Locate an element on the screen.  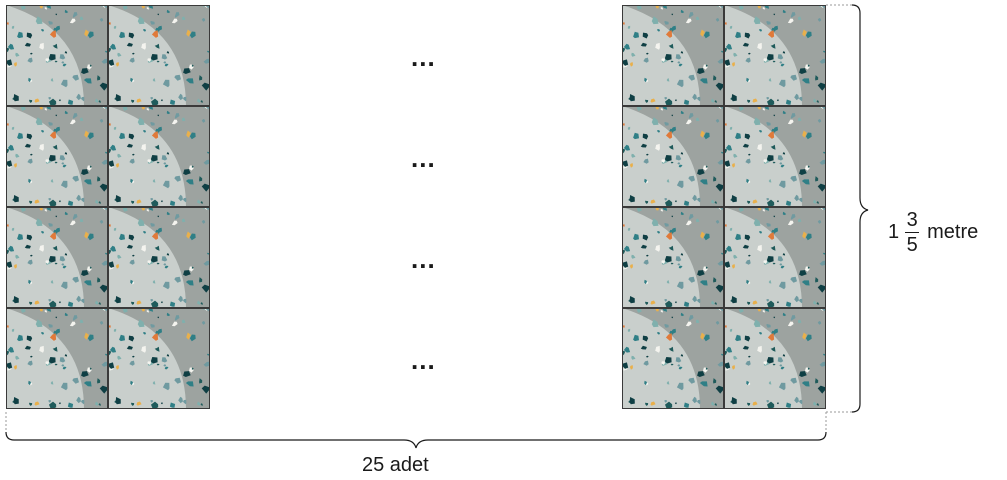
right-tile-r4-c2 is located at coordinates (774, 357).